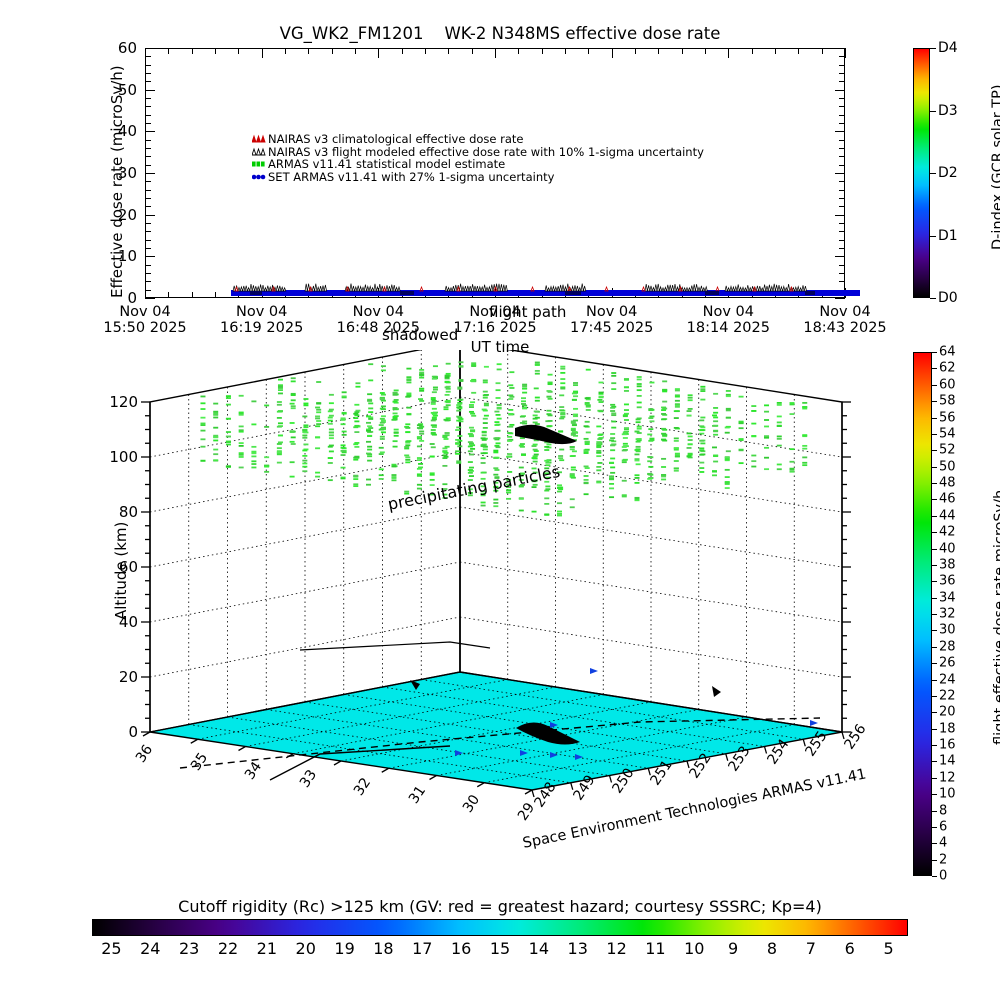 The width and height of the screenshot is (1000, 1000). Describe the element at coordinates (943, 876) in the screenshot. I see `dose-cb-tick-label: 0` at that location.